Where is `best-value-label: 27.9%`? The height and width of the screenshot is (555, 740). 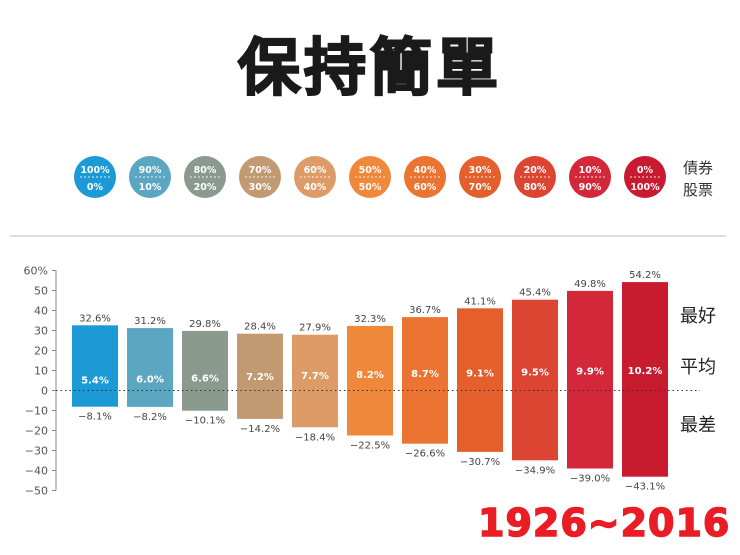 best-value-label: 27.9% is located at coordinates (315, 328).